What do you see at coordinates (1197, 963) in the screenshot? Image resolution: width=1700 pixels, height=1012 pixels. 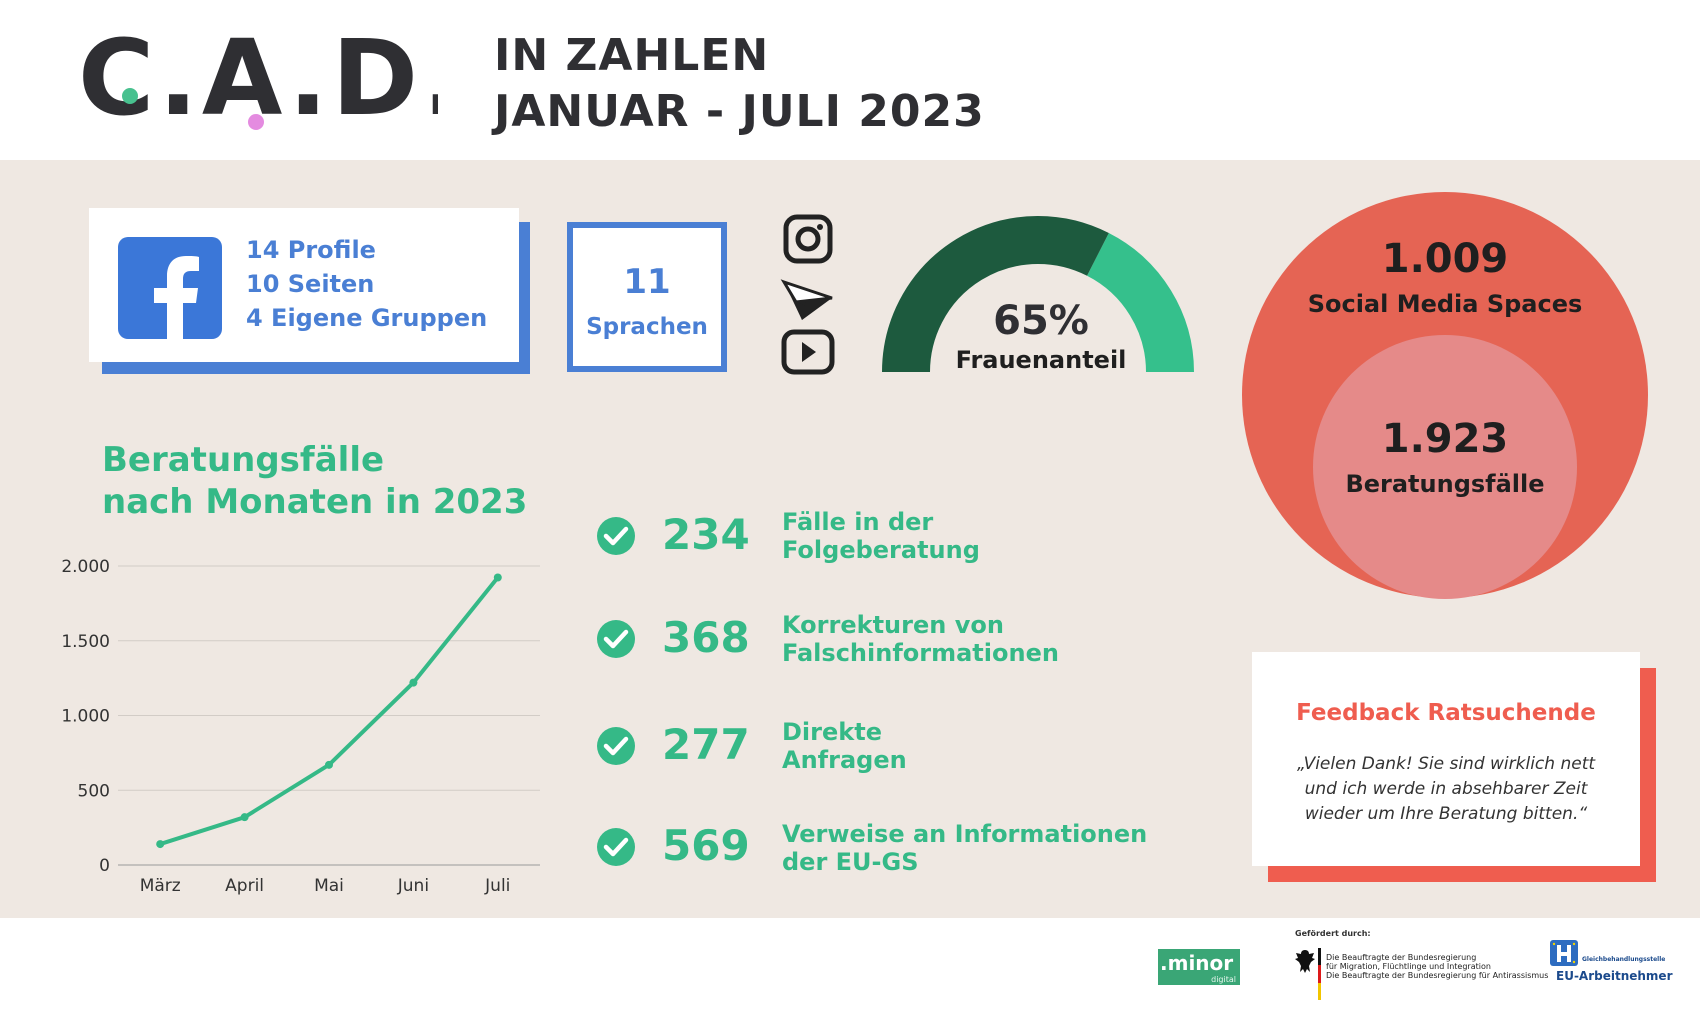 I see `minor-logo-text: .minor` at bounding box center [1197, 963].